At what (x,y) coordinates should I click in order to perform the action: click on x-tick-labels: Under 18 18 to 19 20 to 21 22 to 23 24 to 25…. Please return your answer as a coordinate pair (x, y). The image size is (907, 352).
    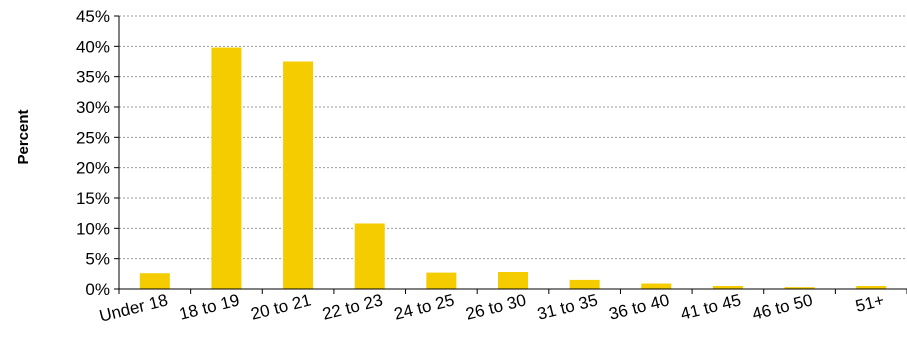
    Looking at the image, I should click on (491, 307).